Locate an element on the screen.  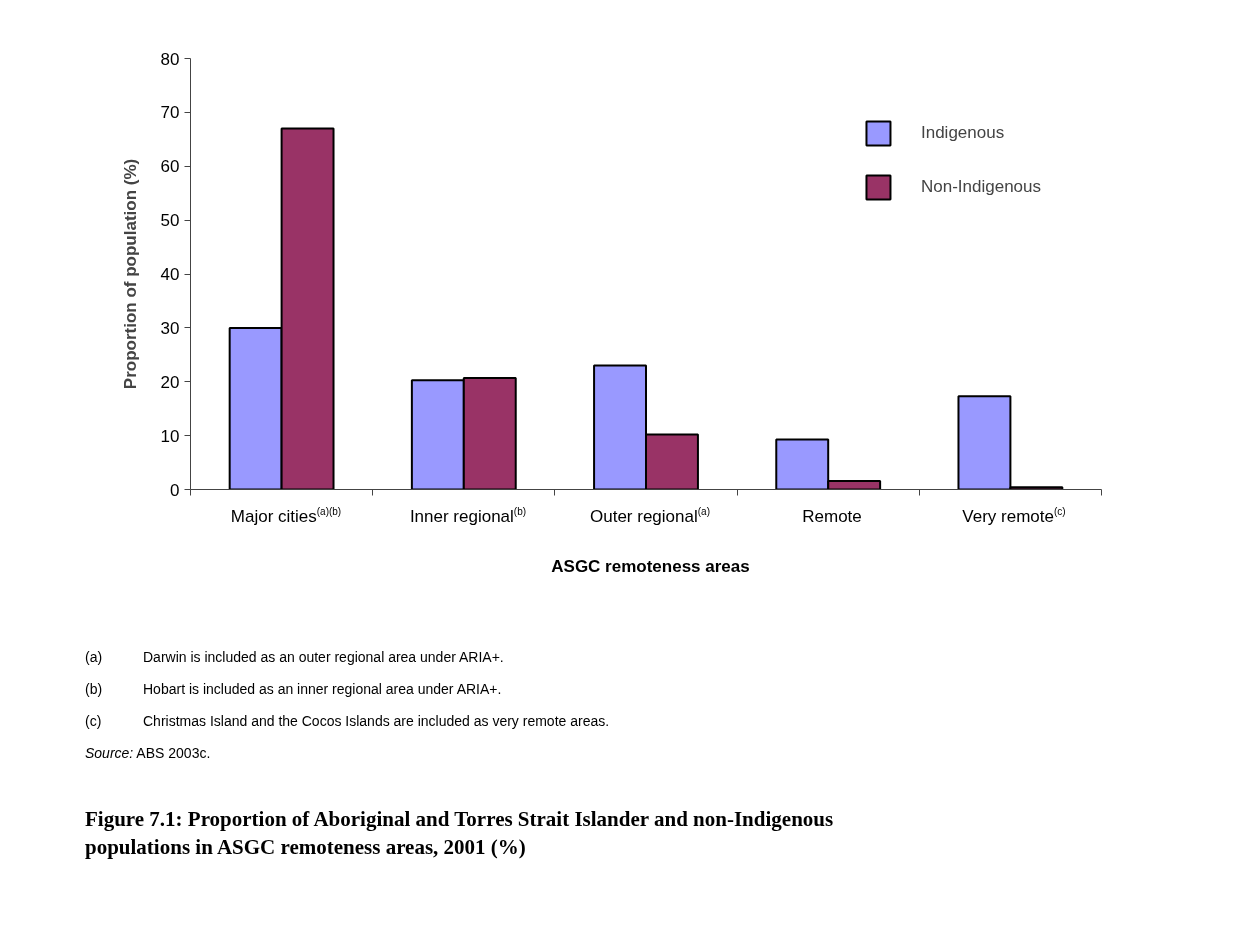
y-tick-label: 30 is located at coordinates (170, 328).